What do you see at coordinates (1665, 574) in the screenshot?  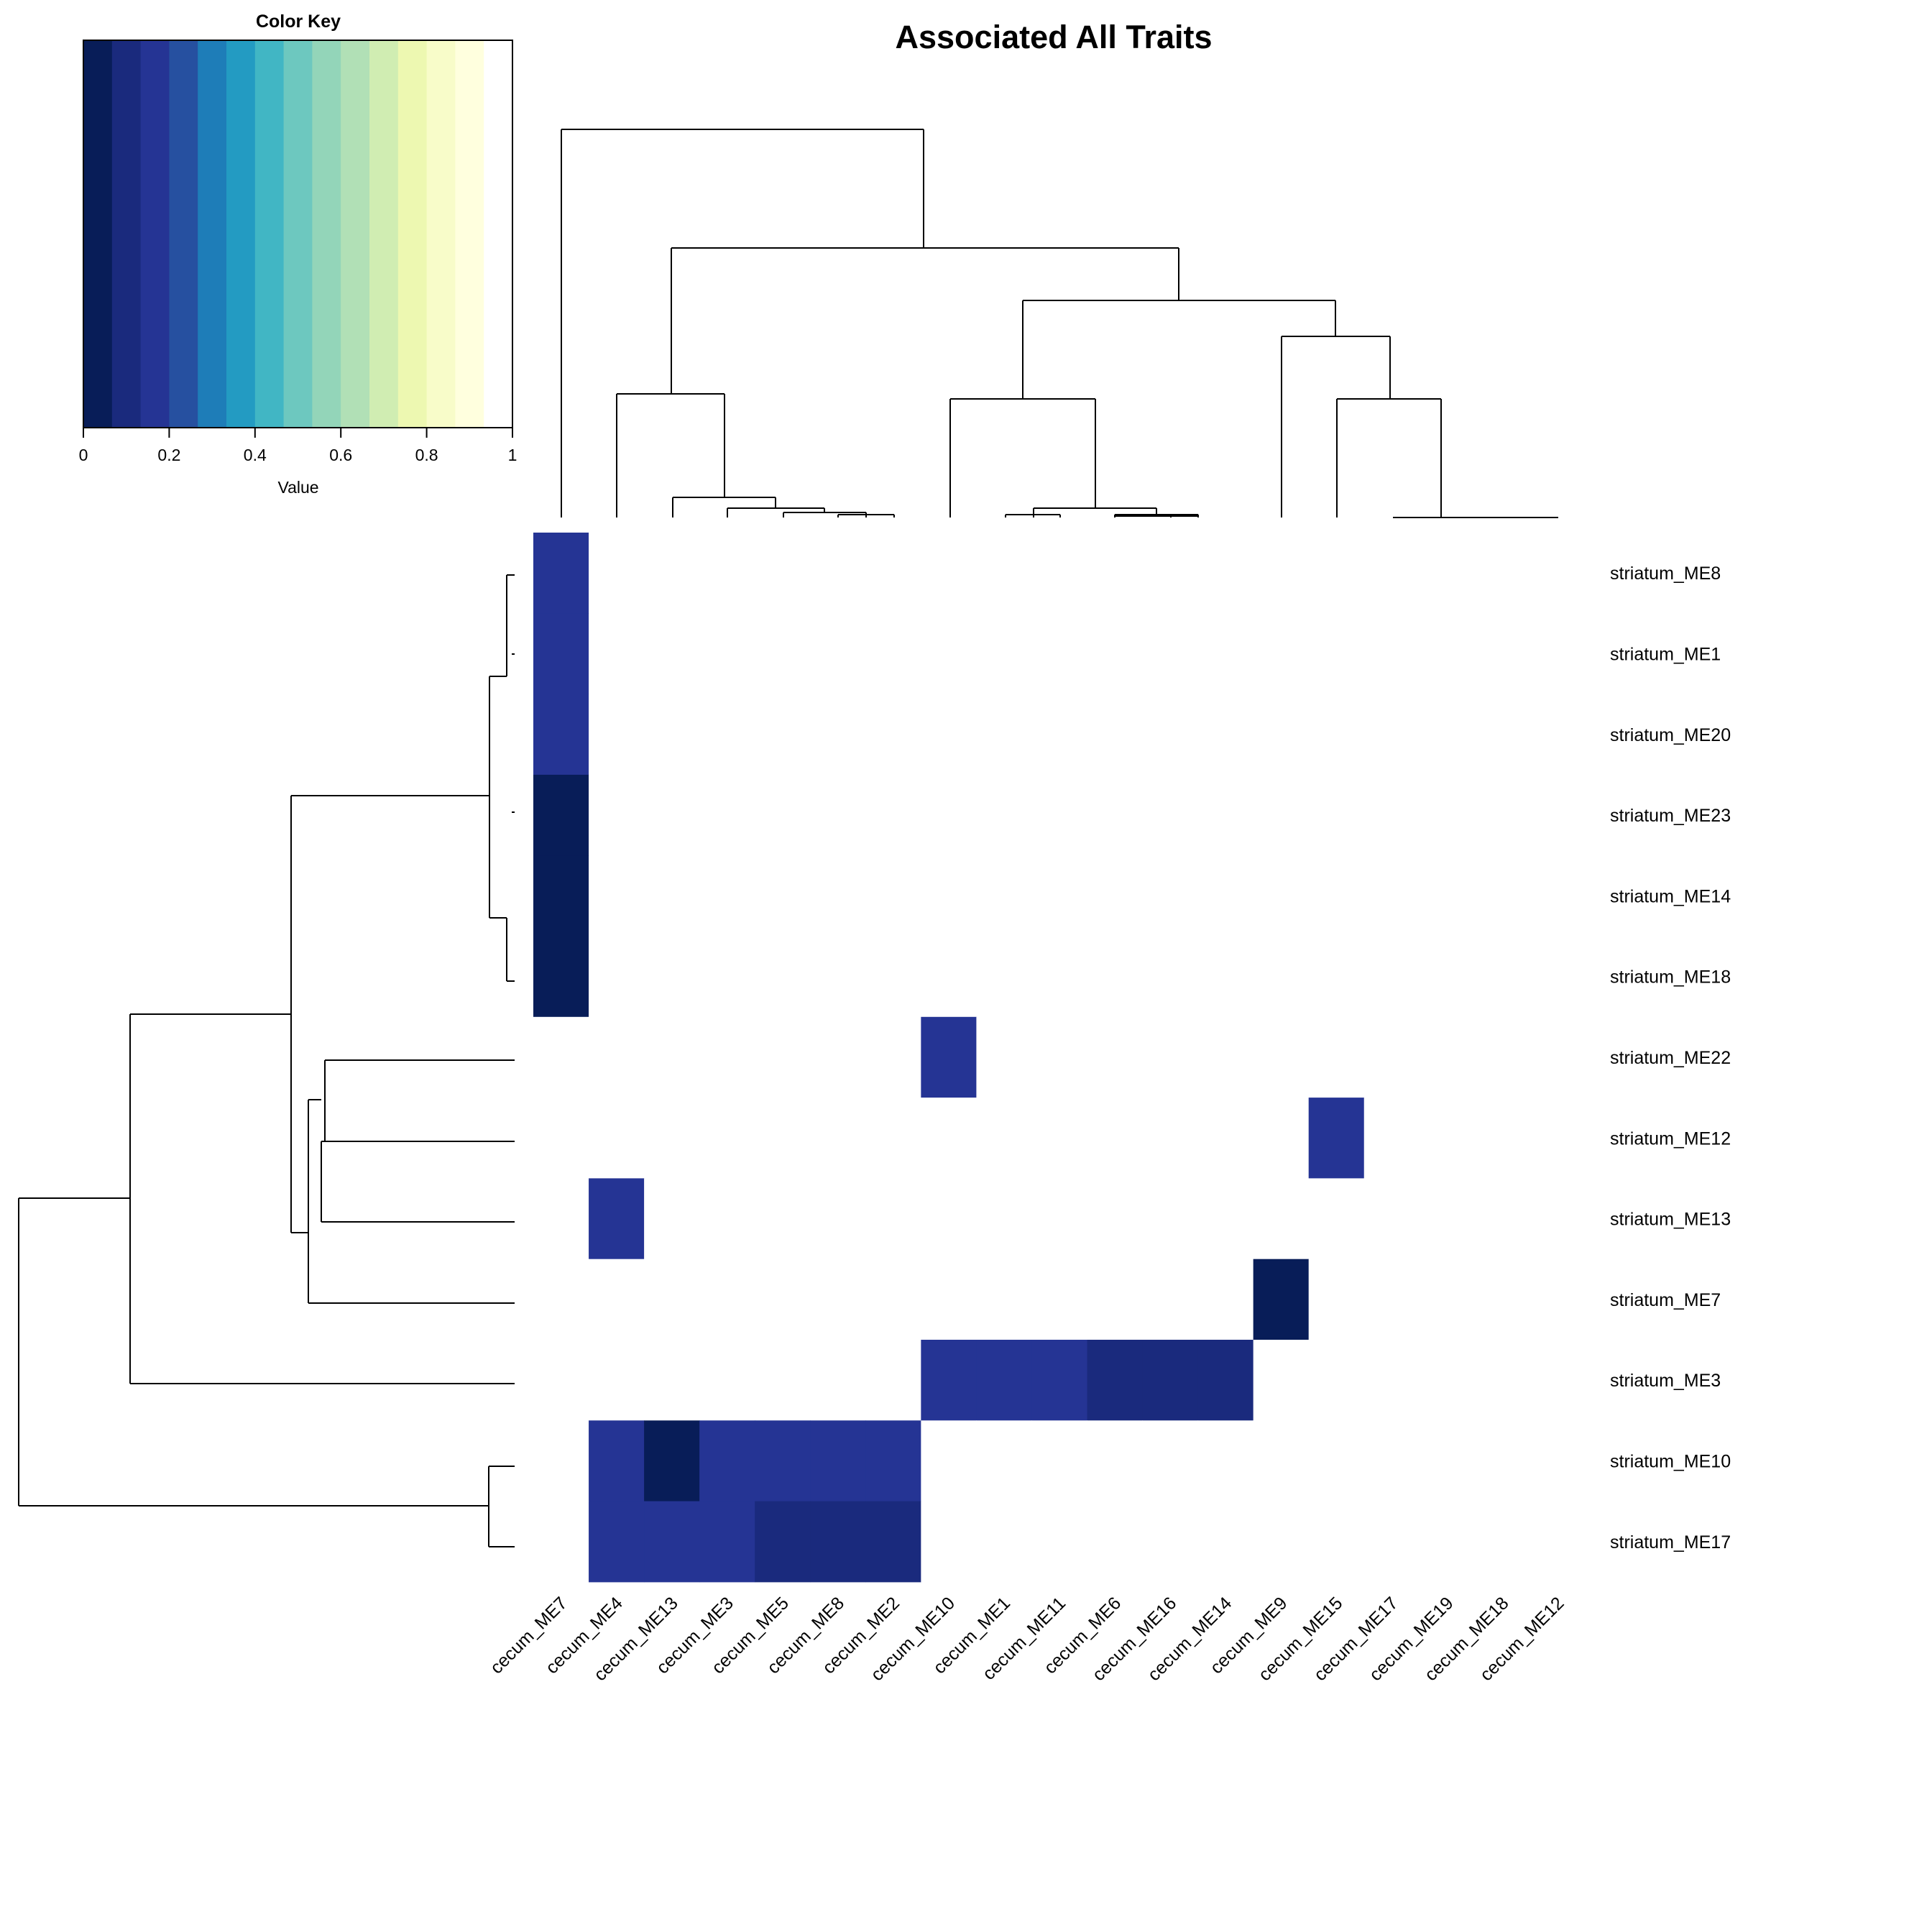 I see `row-label: striatum_ME8` at bounding box center [1665, 574].